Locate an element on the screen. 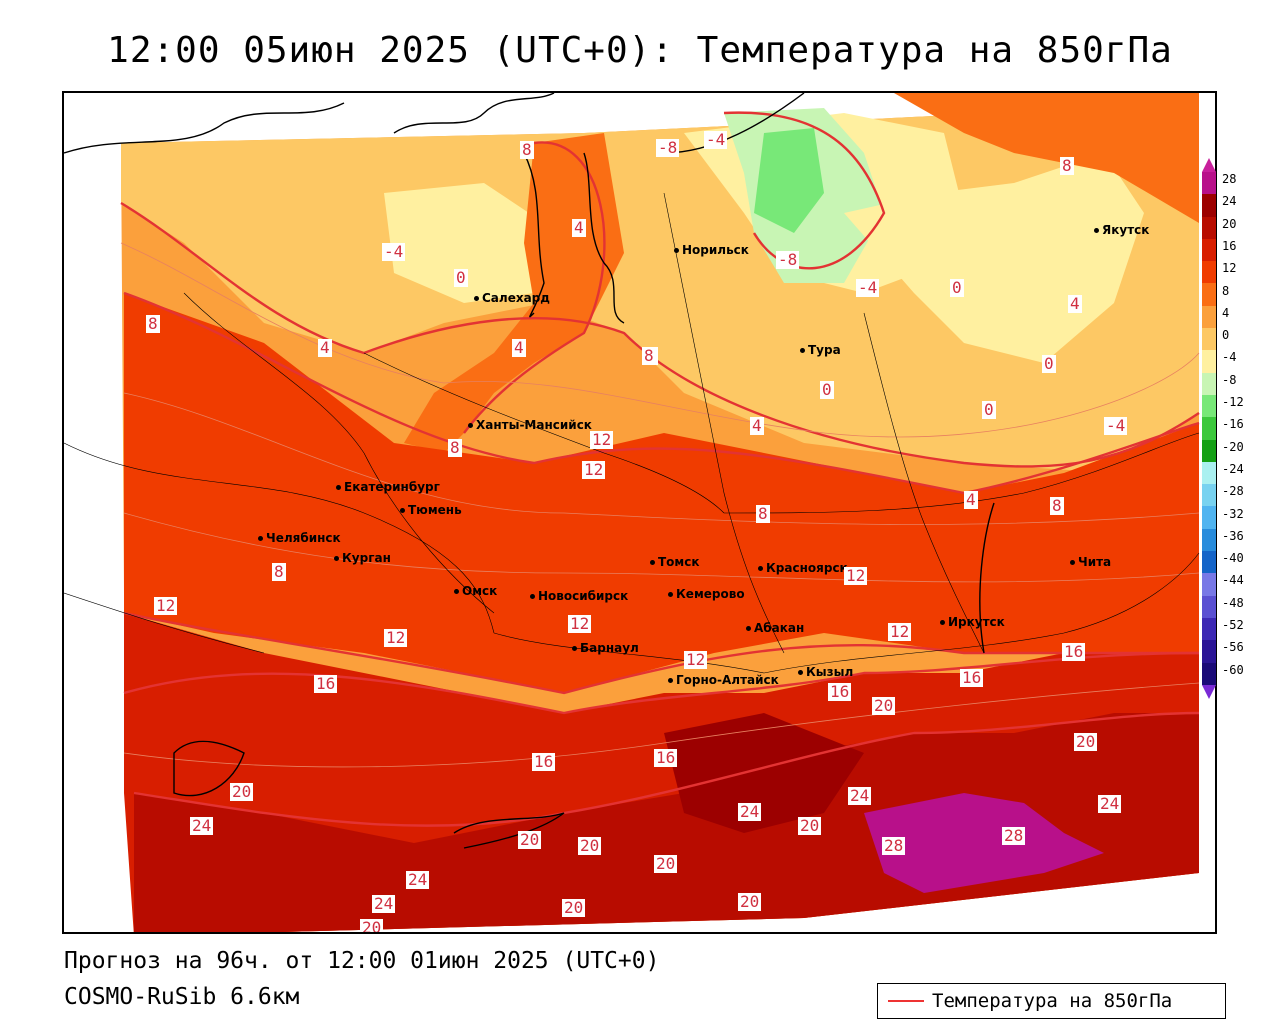 Image resolution: width=1280 pixels, height=1024 pixels. contour-label: -8 is located at coordinates (668, 147).